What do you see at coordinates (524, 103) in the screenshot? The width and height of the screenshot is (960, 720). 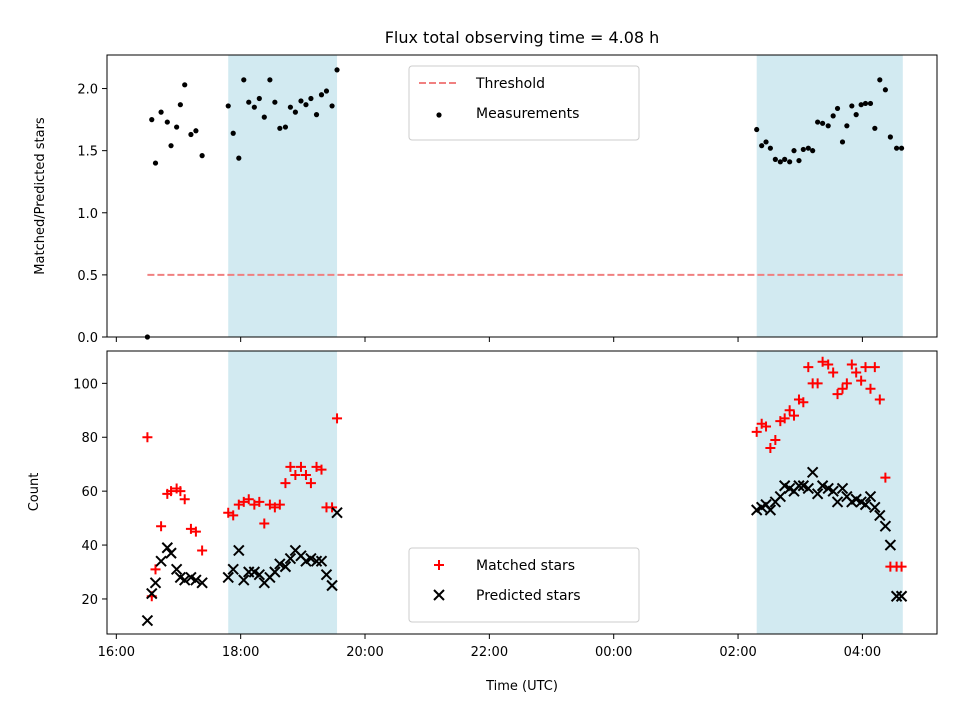 I see `legend: Threshold Measurements` at bounding box center [524, 103].